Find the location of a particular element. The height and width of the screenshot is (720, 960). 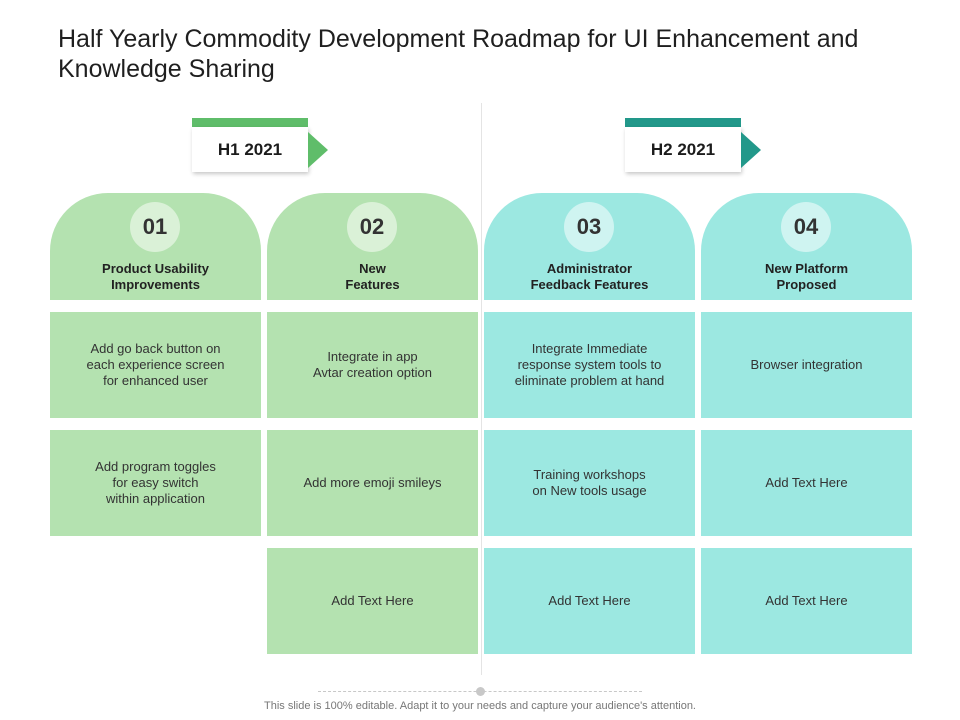

column-header-02: 02 New Features is located at coordinates (372, 246).